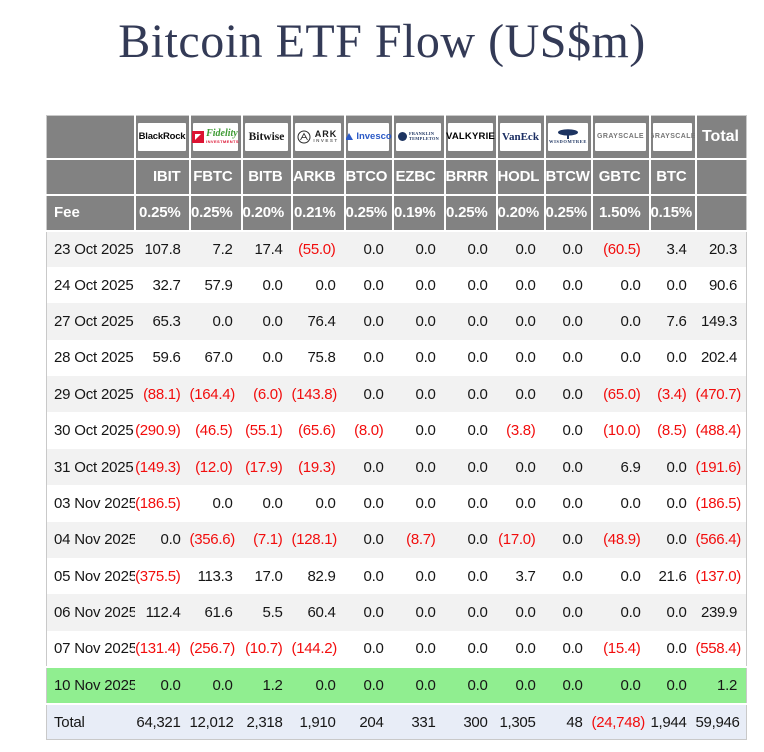 Image resolution: width=764 pixels, height=752 pixels. Describe the element at coordinates (94, 613) in the screenshot. I see `date-cell: 06 Nov 2025` at that location.